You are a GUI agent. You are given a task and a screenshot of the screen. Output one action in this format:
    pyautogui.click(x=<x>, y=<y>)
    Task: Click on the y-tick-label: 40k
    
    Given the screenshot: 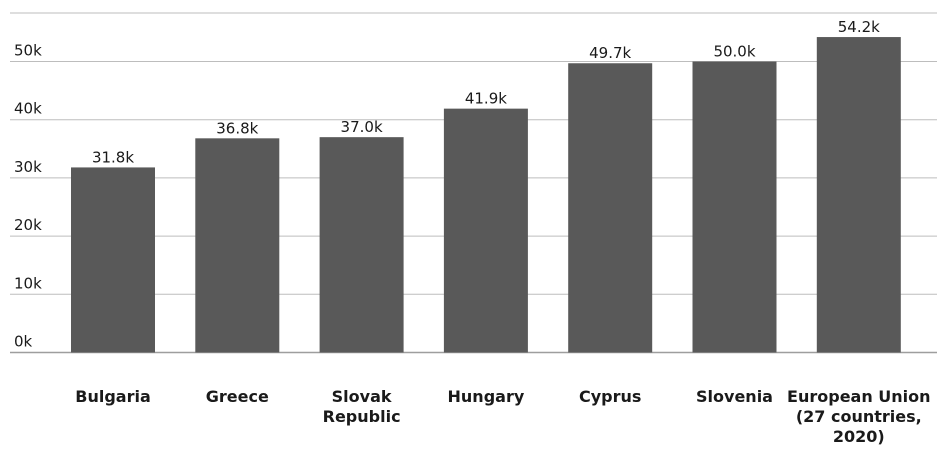 What is the action you would take?
    pyautogui.click(x=28, y=109)
    